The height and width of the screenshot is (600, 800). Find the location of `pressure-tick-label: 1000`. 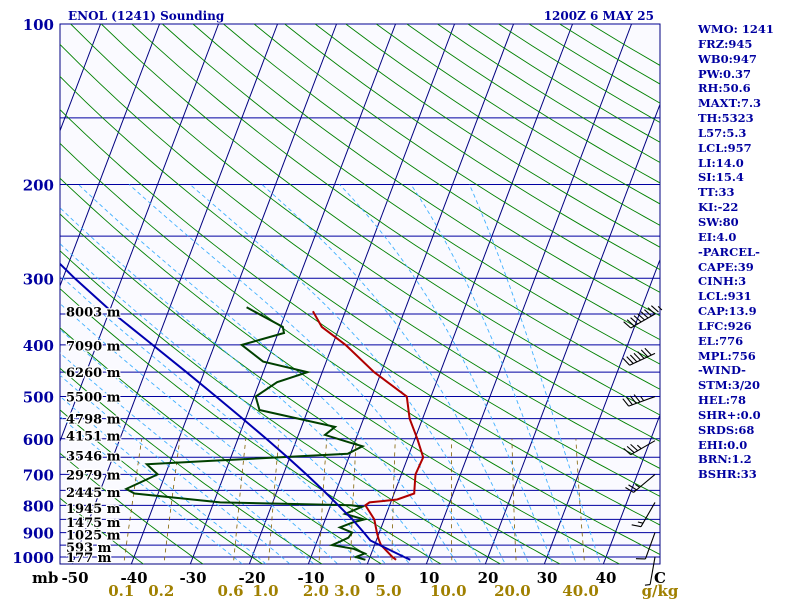

pressure-tick-label: 1000 is located at coordinates (33, 558).